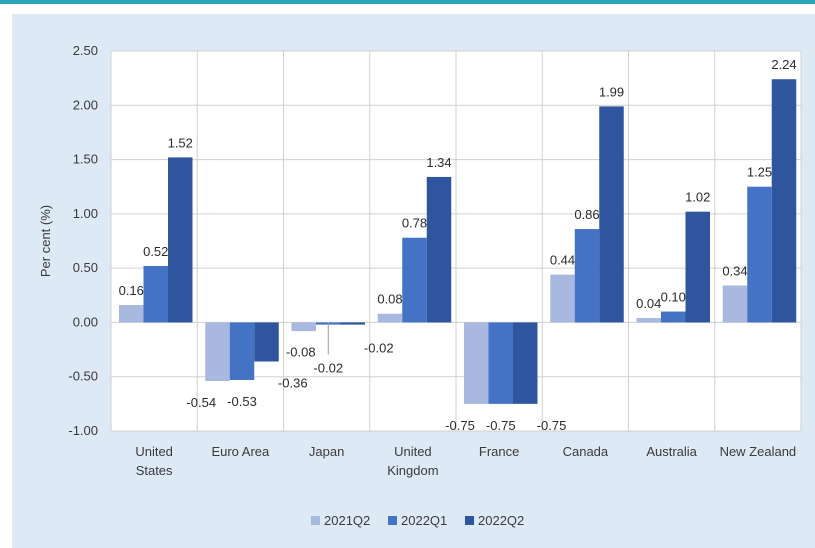  I want to click on x-category-label: Kingdom, so click(412, 470).